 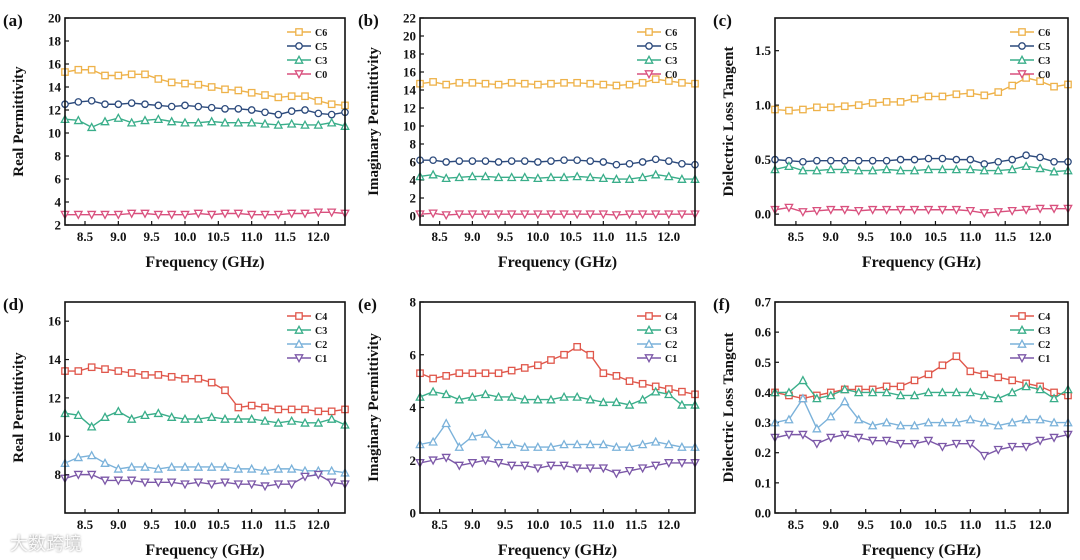 I want to click on y-tick-label: 16, so click(x=410, y=72).